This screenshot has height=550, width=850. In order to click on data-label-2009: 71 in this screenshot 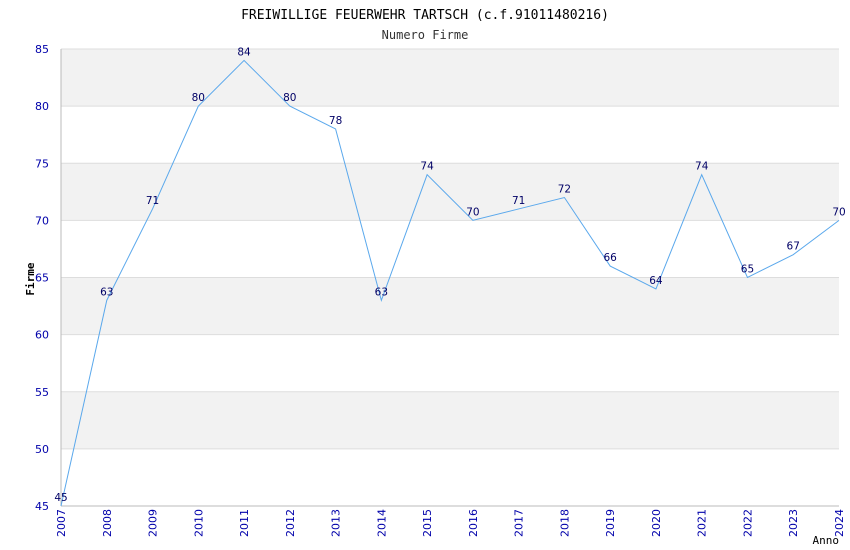, I will do `click(152, 201)`.